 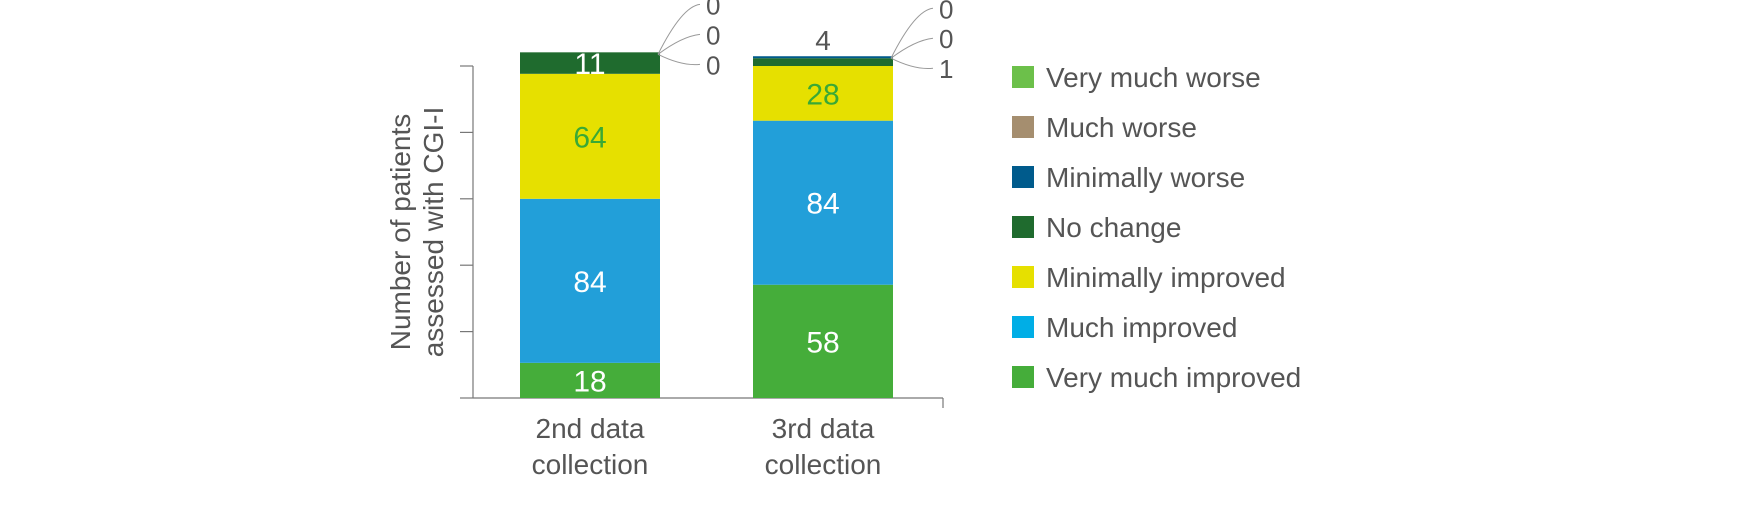 I want to click on x-tick-label-0-0: 2nd data, so click(x=590, y=428).